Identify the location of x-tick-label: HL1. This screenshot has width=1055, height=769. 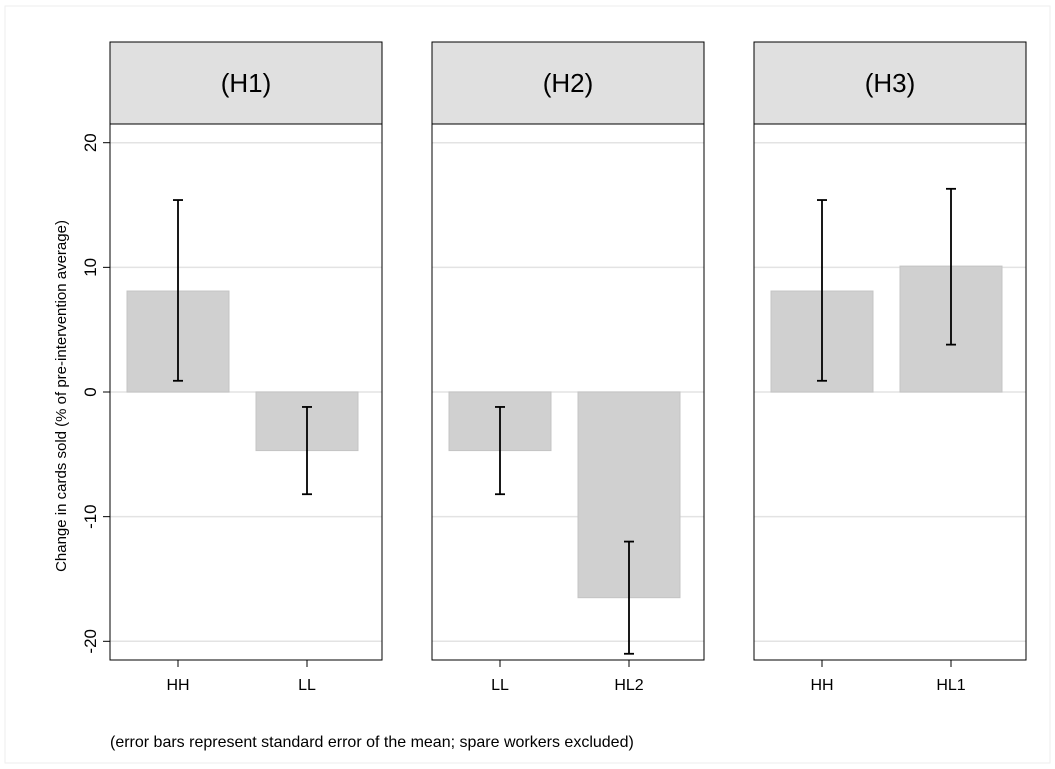
(950, 685).